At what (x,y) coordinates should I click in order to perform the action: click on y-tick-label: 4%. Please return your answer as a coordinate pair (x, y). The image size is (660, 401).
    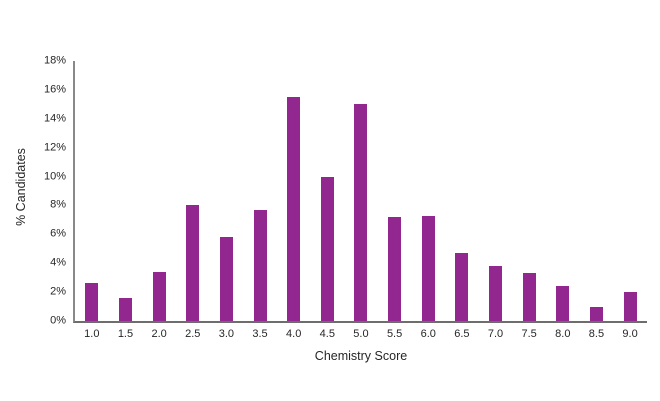
    Looking at the image, I should click on (58, 262).